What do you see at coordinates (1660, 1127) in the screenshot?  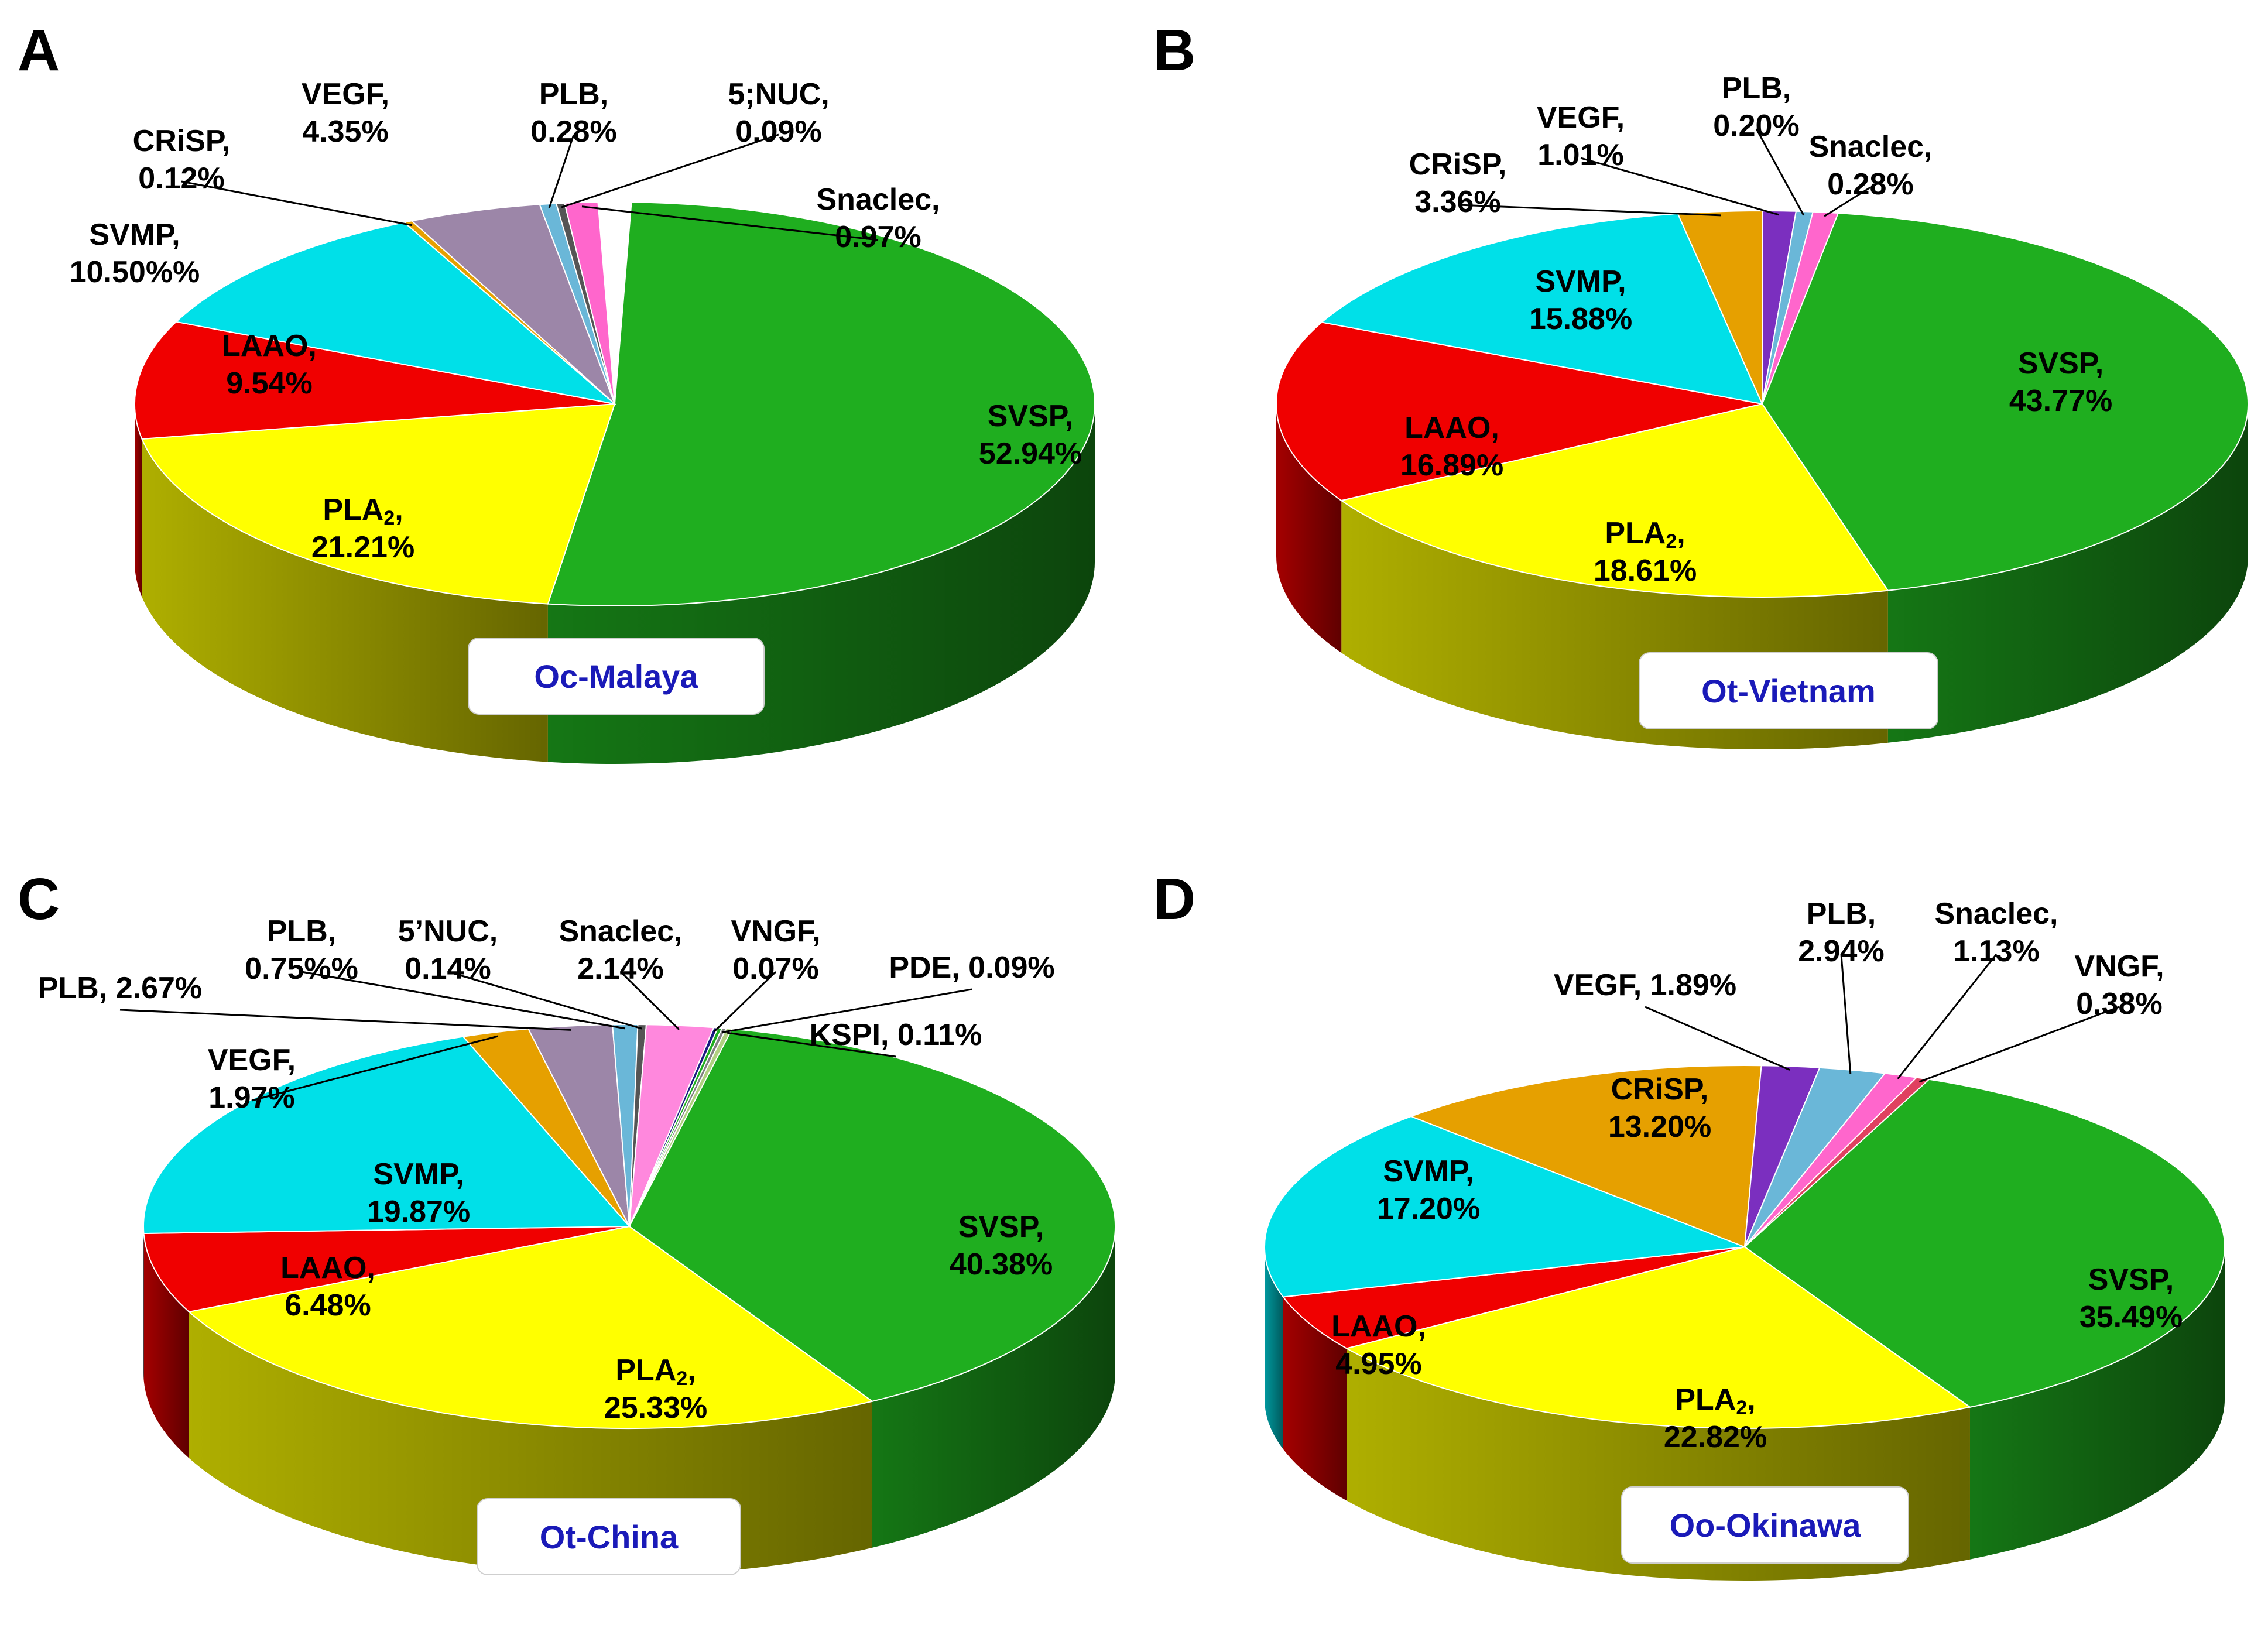 I see `label-crisp-1: 13.20%` at bounding box center [1660, 1127].